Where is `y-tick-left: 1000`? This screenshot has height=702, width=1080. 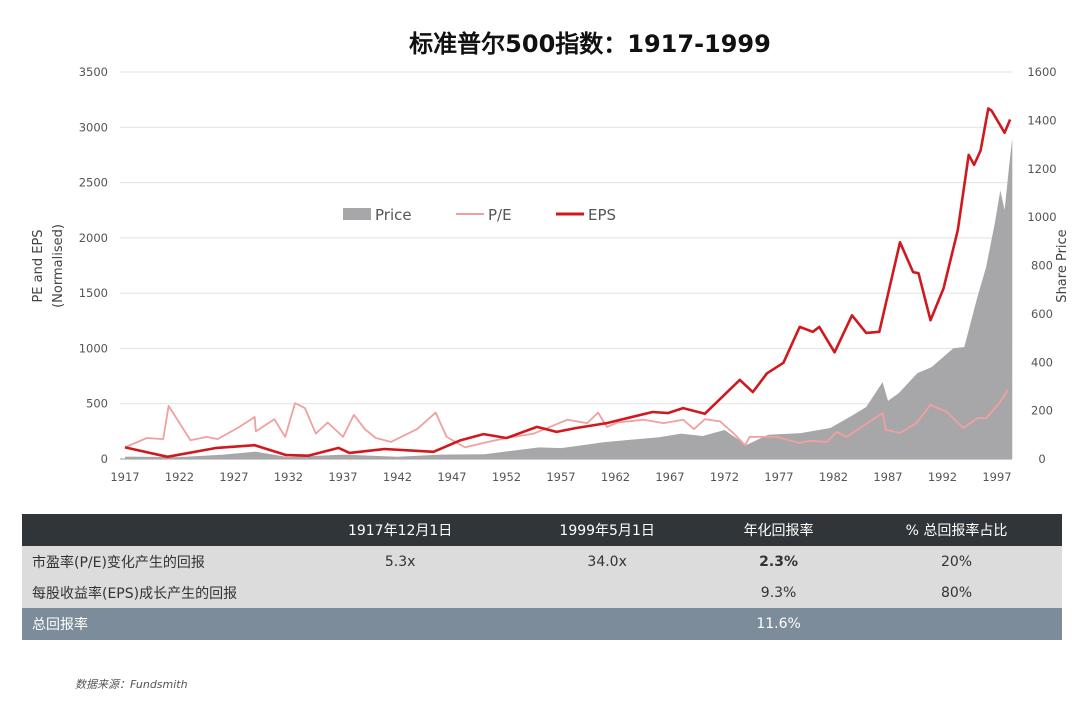
y-tick-left: 1000 is located at coordinates (93, 348).